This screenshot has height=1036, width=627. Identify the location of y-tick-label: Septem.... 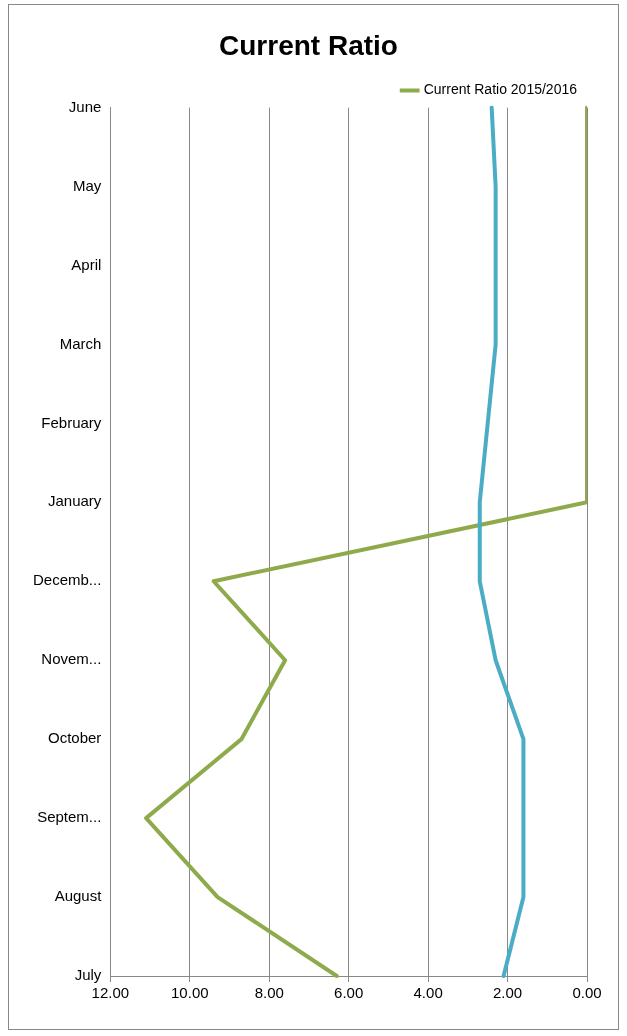
(69, 817).